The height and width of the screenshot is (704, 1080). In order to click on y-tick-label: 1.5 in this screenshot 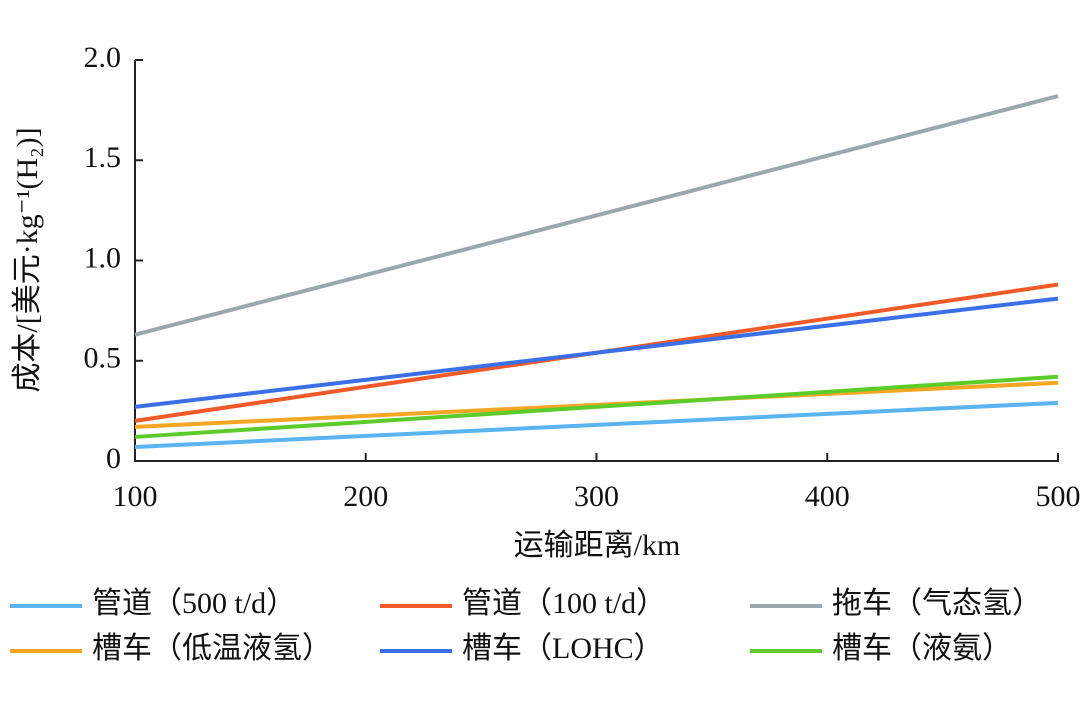, I will do `click(103, 157)`.